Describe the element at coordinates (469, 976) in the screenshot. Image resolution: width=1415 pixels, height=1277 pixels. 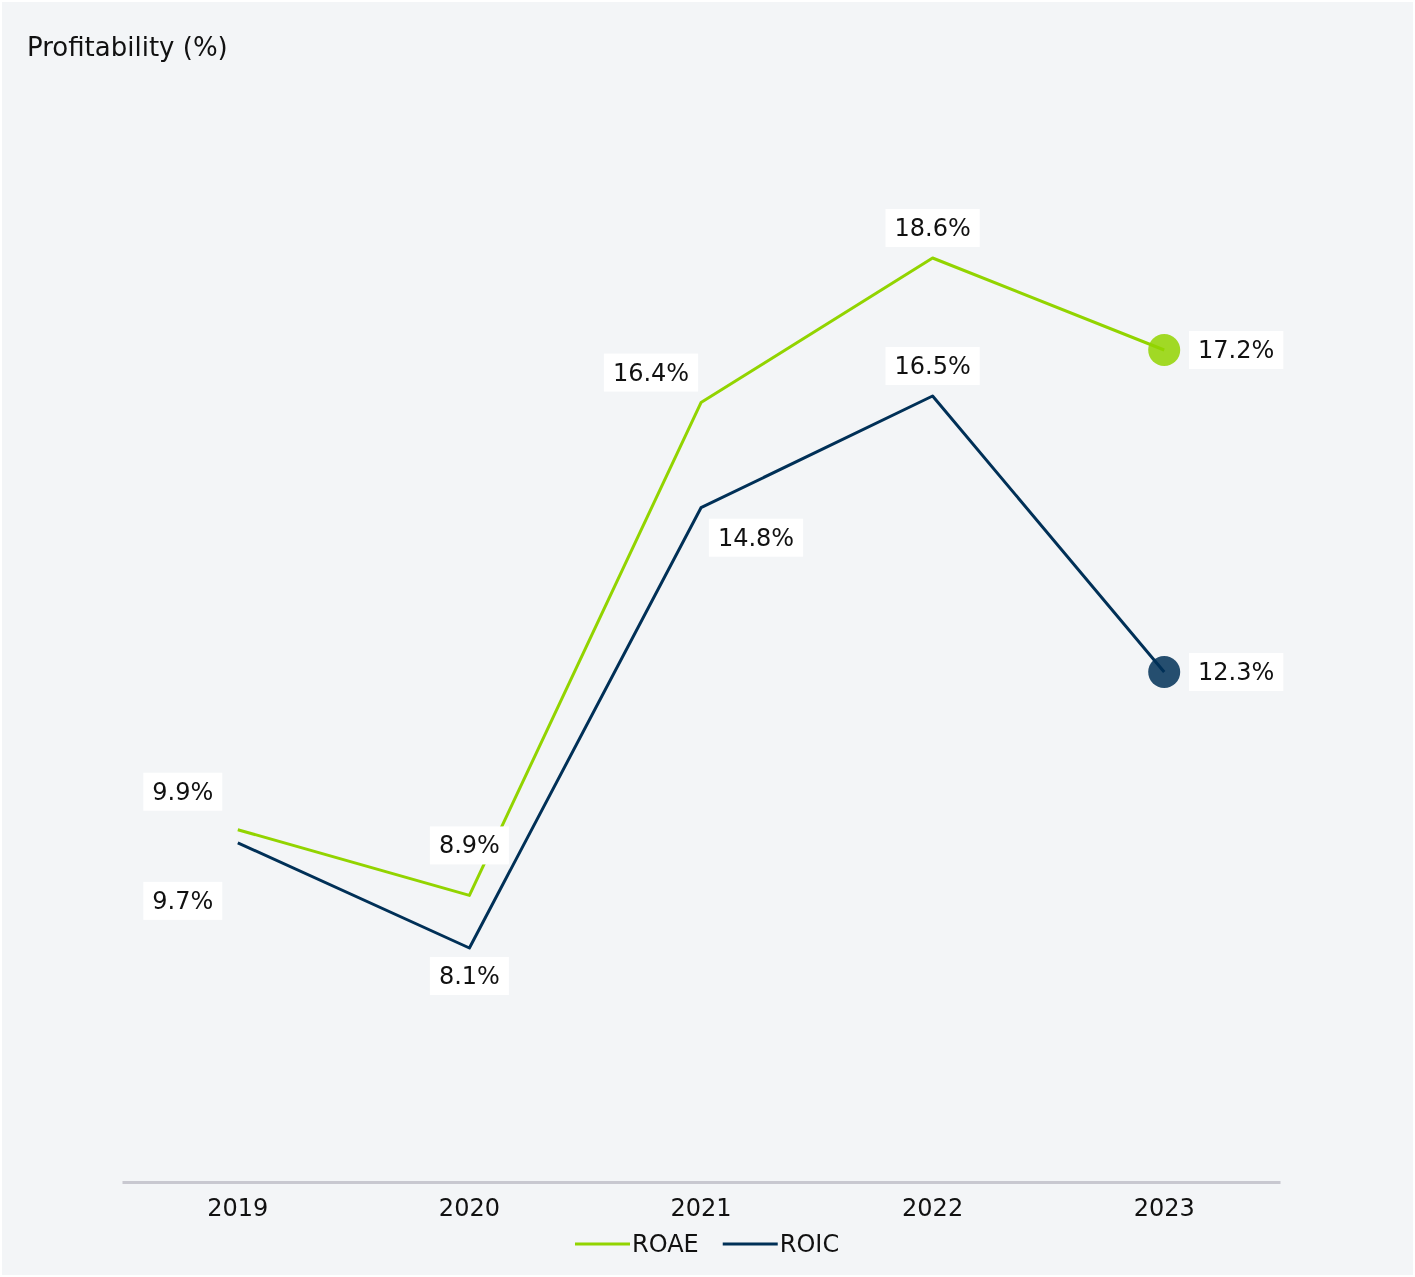
I see `data-label: 8.1%` at that location.